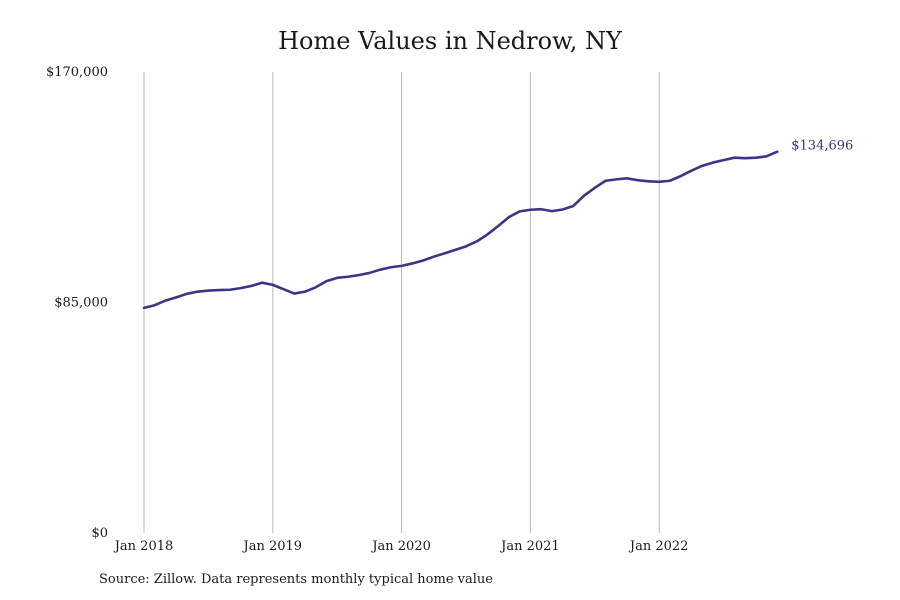 The width and height of the screenshot is (900, 600). Describe the element at coordinates (99, 533) in the screenshot. I see `y-tick-label: $0` at that location.